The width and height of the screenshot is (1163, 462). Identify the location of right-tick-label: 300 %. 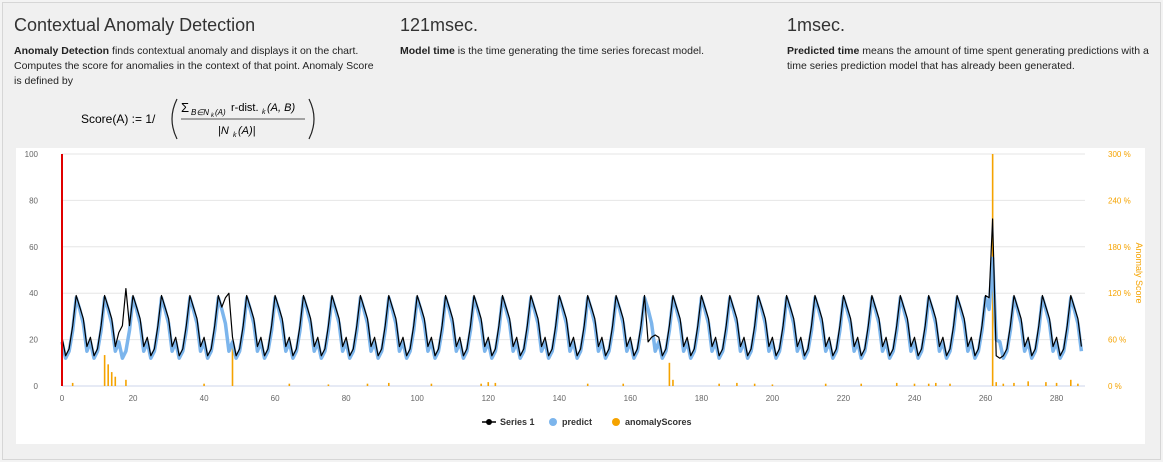
(1119, 154).